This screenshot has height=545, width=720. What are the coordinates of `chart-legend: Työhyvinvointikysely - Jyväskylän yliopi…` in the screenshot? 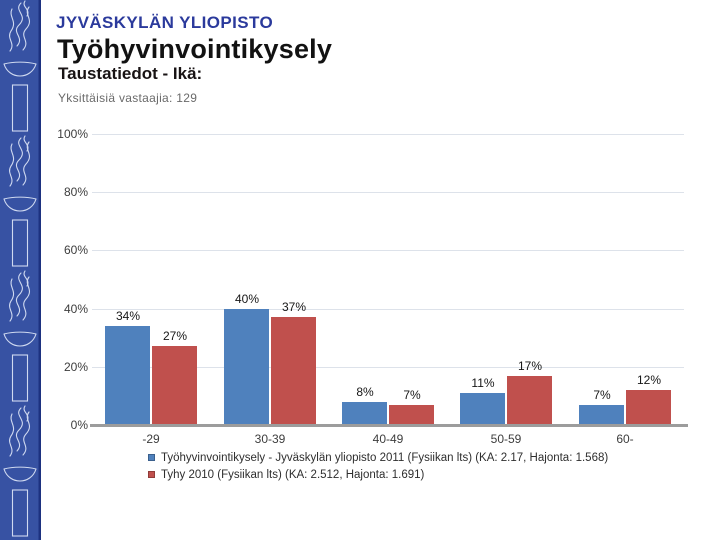 It's located at (378, 466).